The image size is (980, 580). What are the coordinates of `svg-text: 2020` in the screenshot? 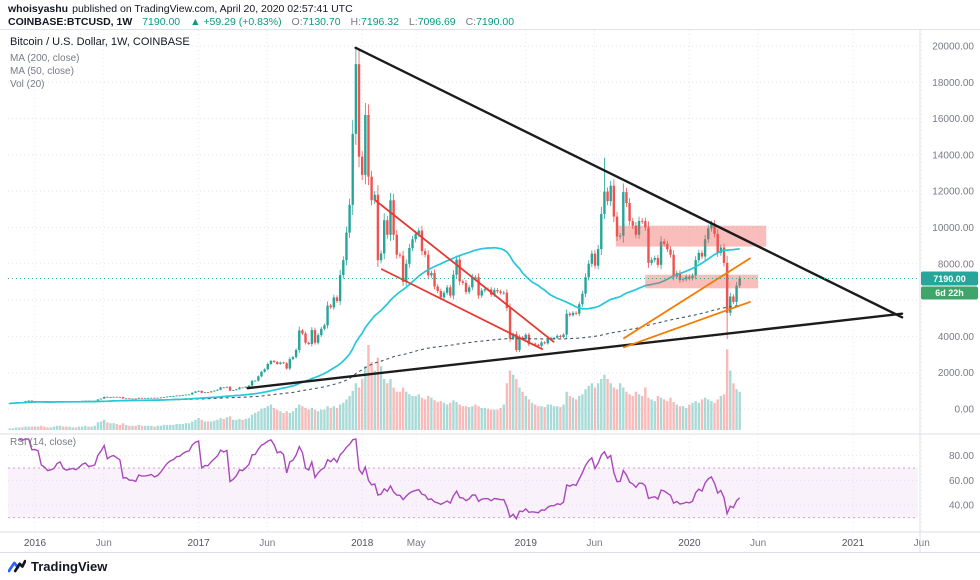 It's located at (689, 543).